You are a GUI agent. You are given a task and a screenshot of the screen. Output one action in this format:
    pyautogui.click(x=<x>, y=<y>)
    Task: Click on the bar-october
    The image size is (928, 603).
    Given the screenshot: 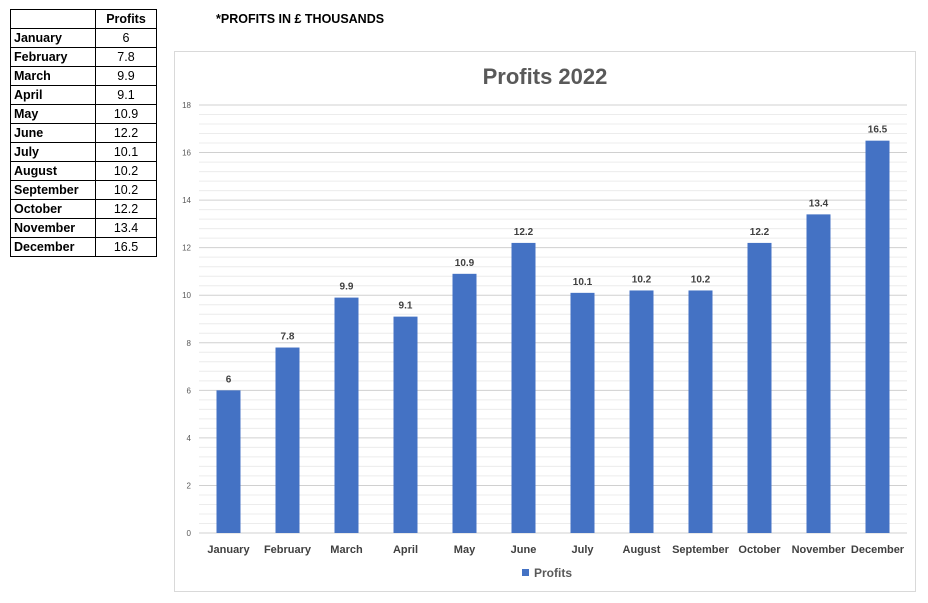 What is the action you would take?
    pyautogui.click(x=759, y=387)
    